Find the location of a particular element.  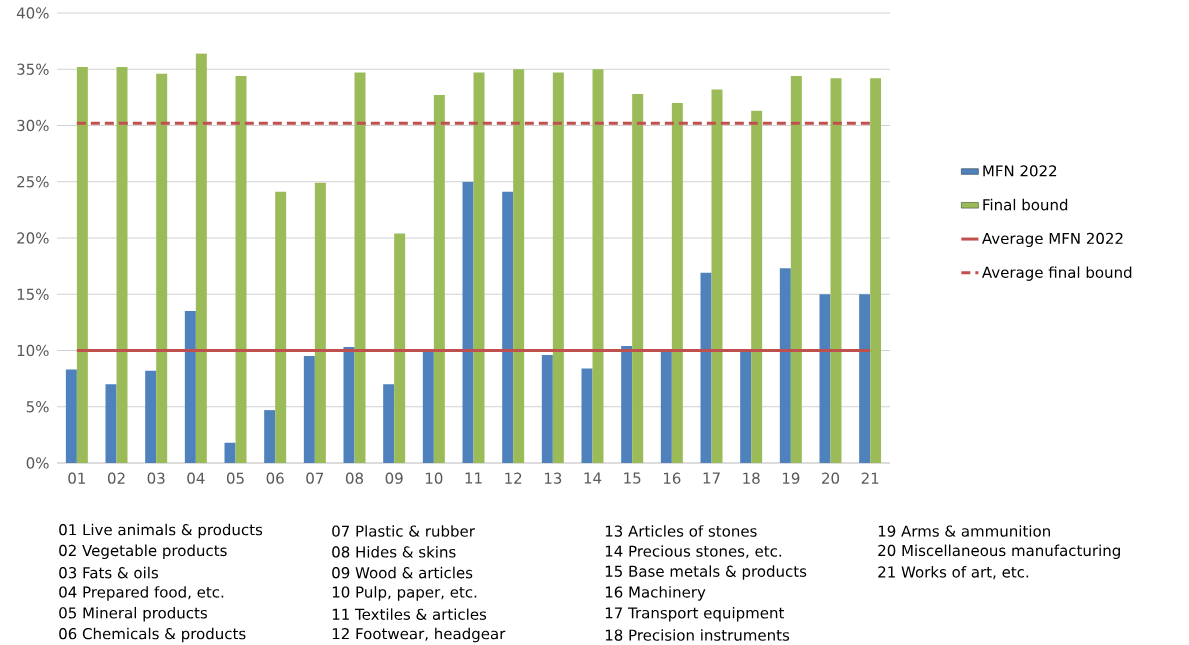

text: 07 Plastic & rubber is located at coordinates (403, 531).